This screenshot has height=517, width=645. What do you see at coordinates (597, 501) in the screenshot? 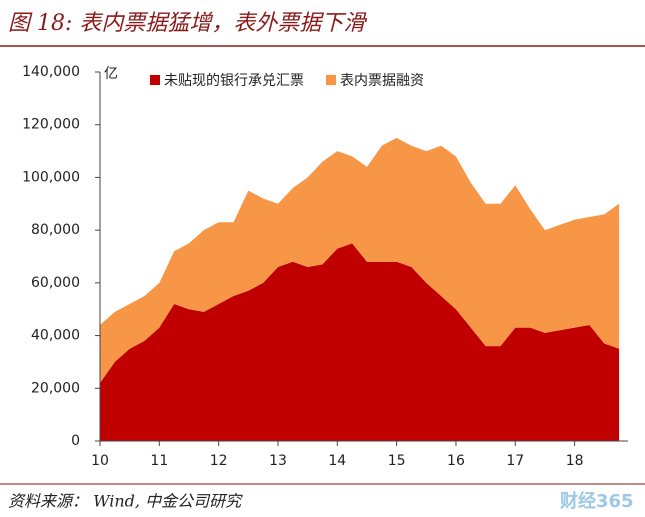
I see `watermark: 财经365` at bounding box center [597, 501].